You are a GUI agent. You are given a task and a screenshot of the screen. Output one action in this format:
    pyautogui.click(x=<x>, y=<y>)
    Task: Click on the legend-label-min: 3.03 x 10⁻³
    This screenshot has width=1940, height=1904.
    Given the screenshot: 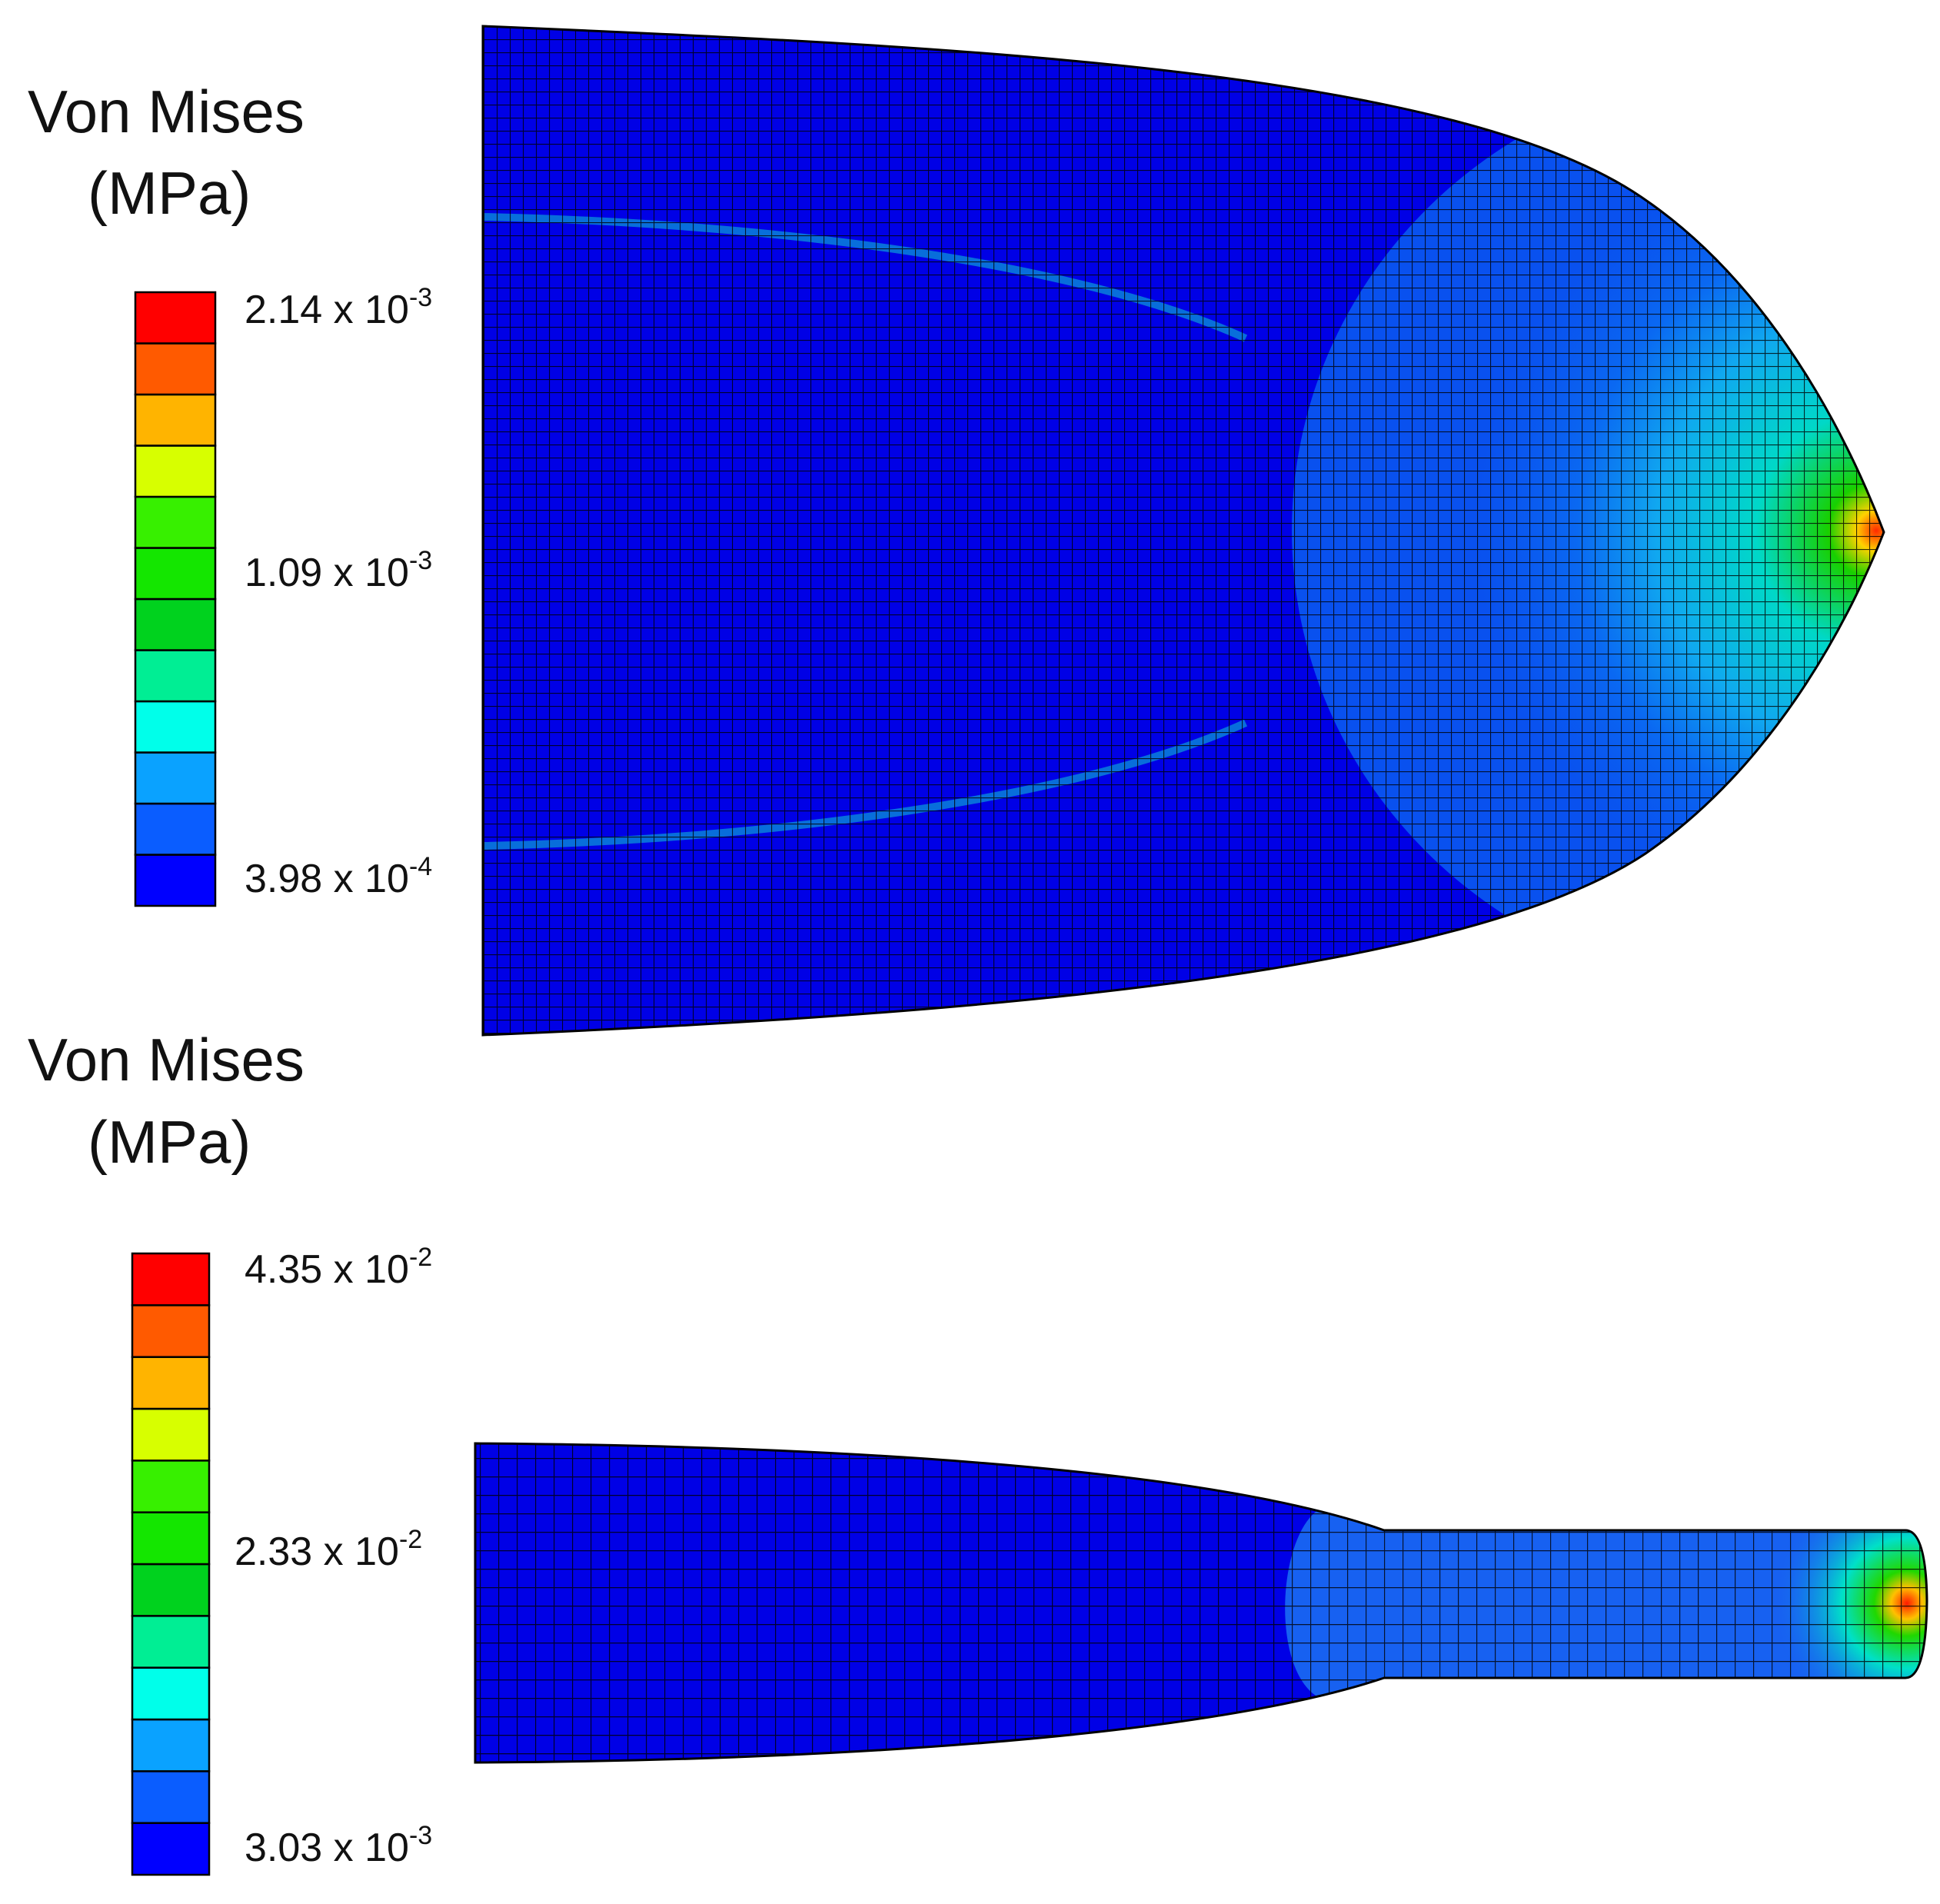 What is the action you would take?
    pyautogui.click(x=339, y=1845)
    